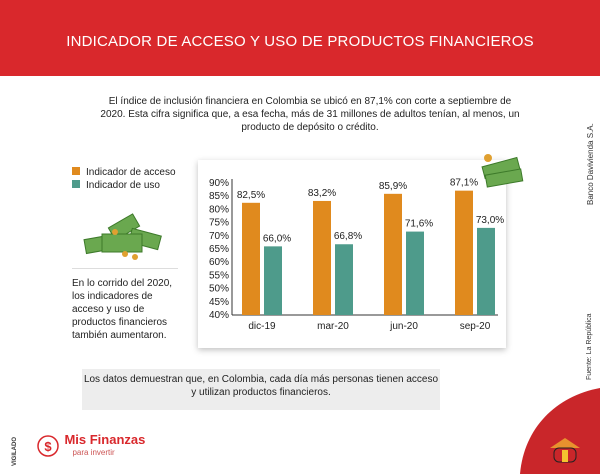  Describe the element at coordinates (219, 209) in the screenshot. I see `y-tick-label: 80%` at that location.